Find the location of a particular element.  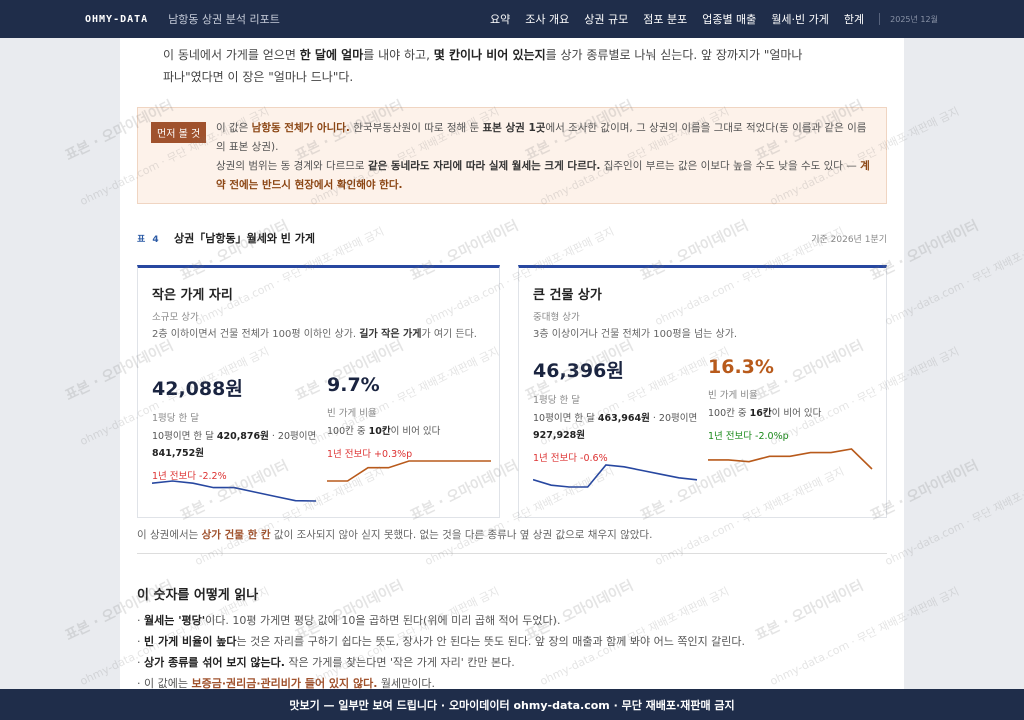

rent-change: 1년 전보다 -0.6% is located at coordinates (570, 458).